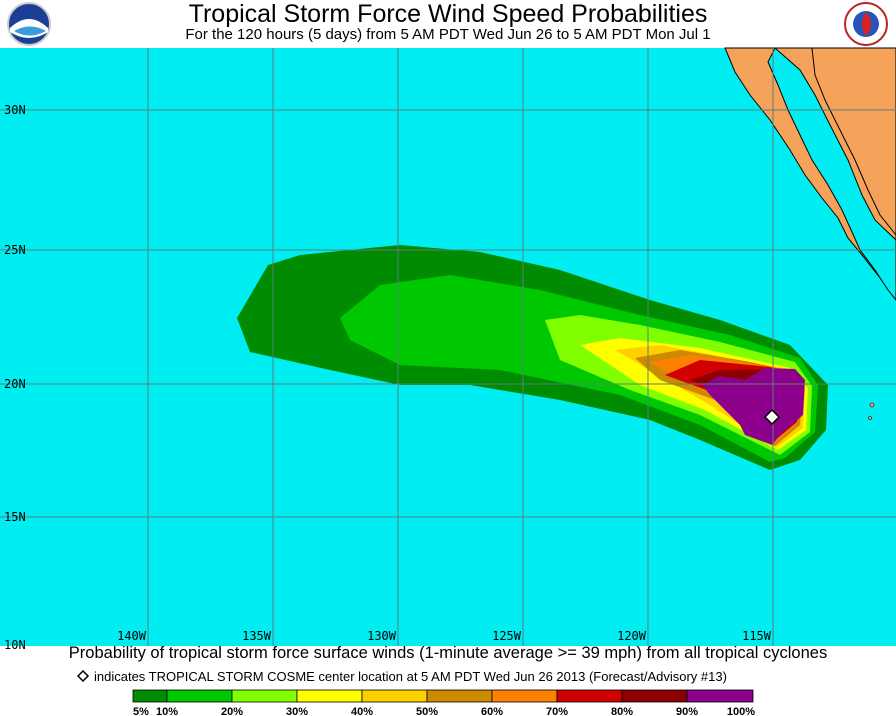 Image resolution: width=896 pixels, height=716 pixels. I want to click on lon-label: 120W, so click(632, 636).